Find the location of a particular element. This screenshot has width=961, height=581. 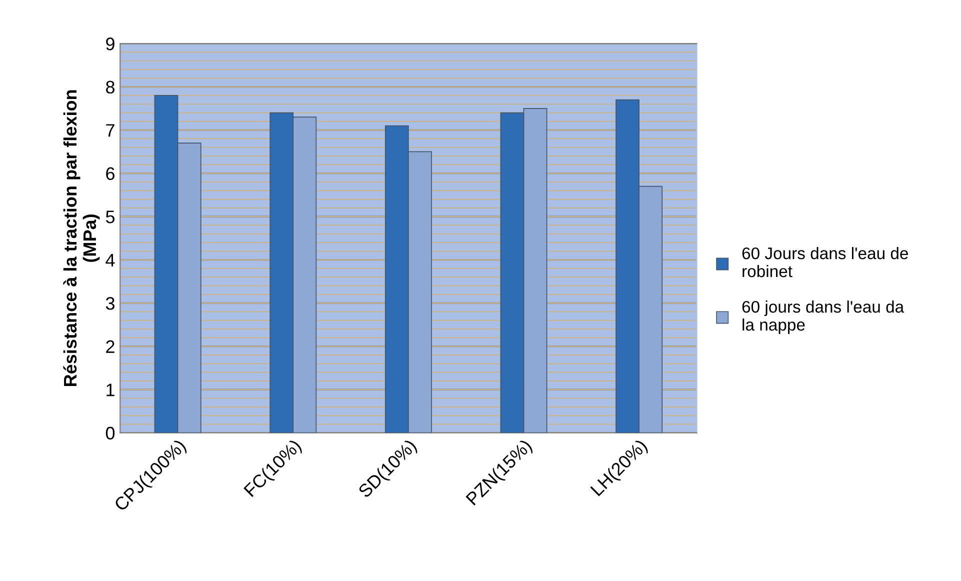

y-tick-label: 2 is located at coordinates (110, 346).